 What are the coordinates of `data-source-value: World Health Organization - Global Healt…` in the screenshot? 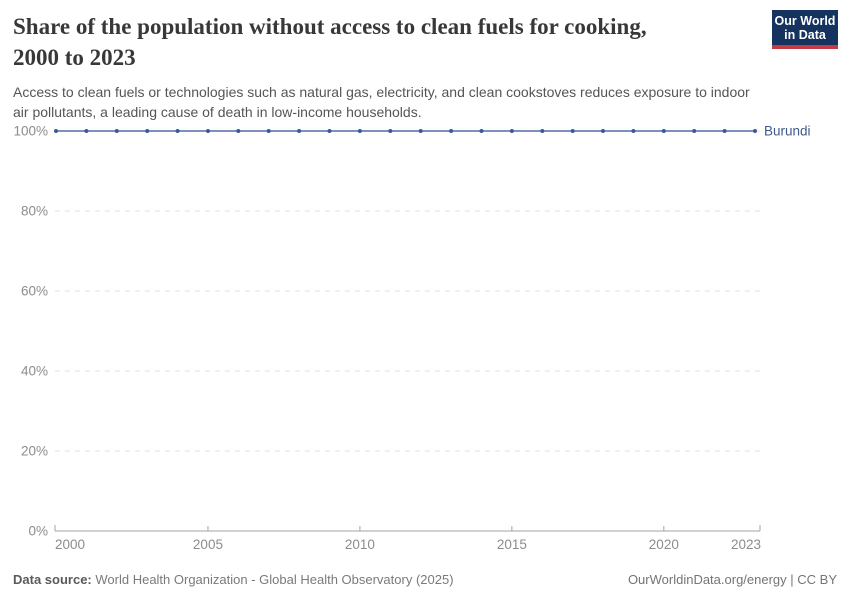 It's located at (274, 579).